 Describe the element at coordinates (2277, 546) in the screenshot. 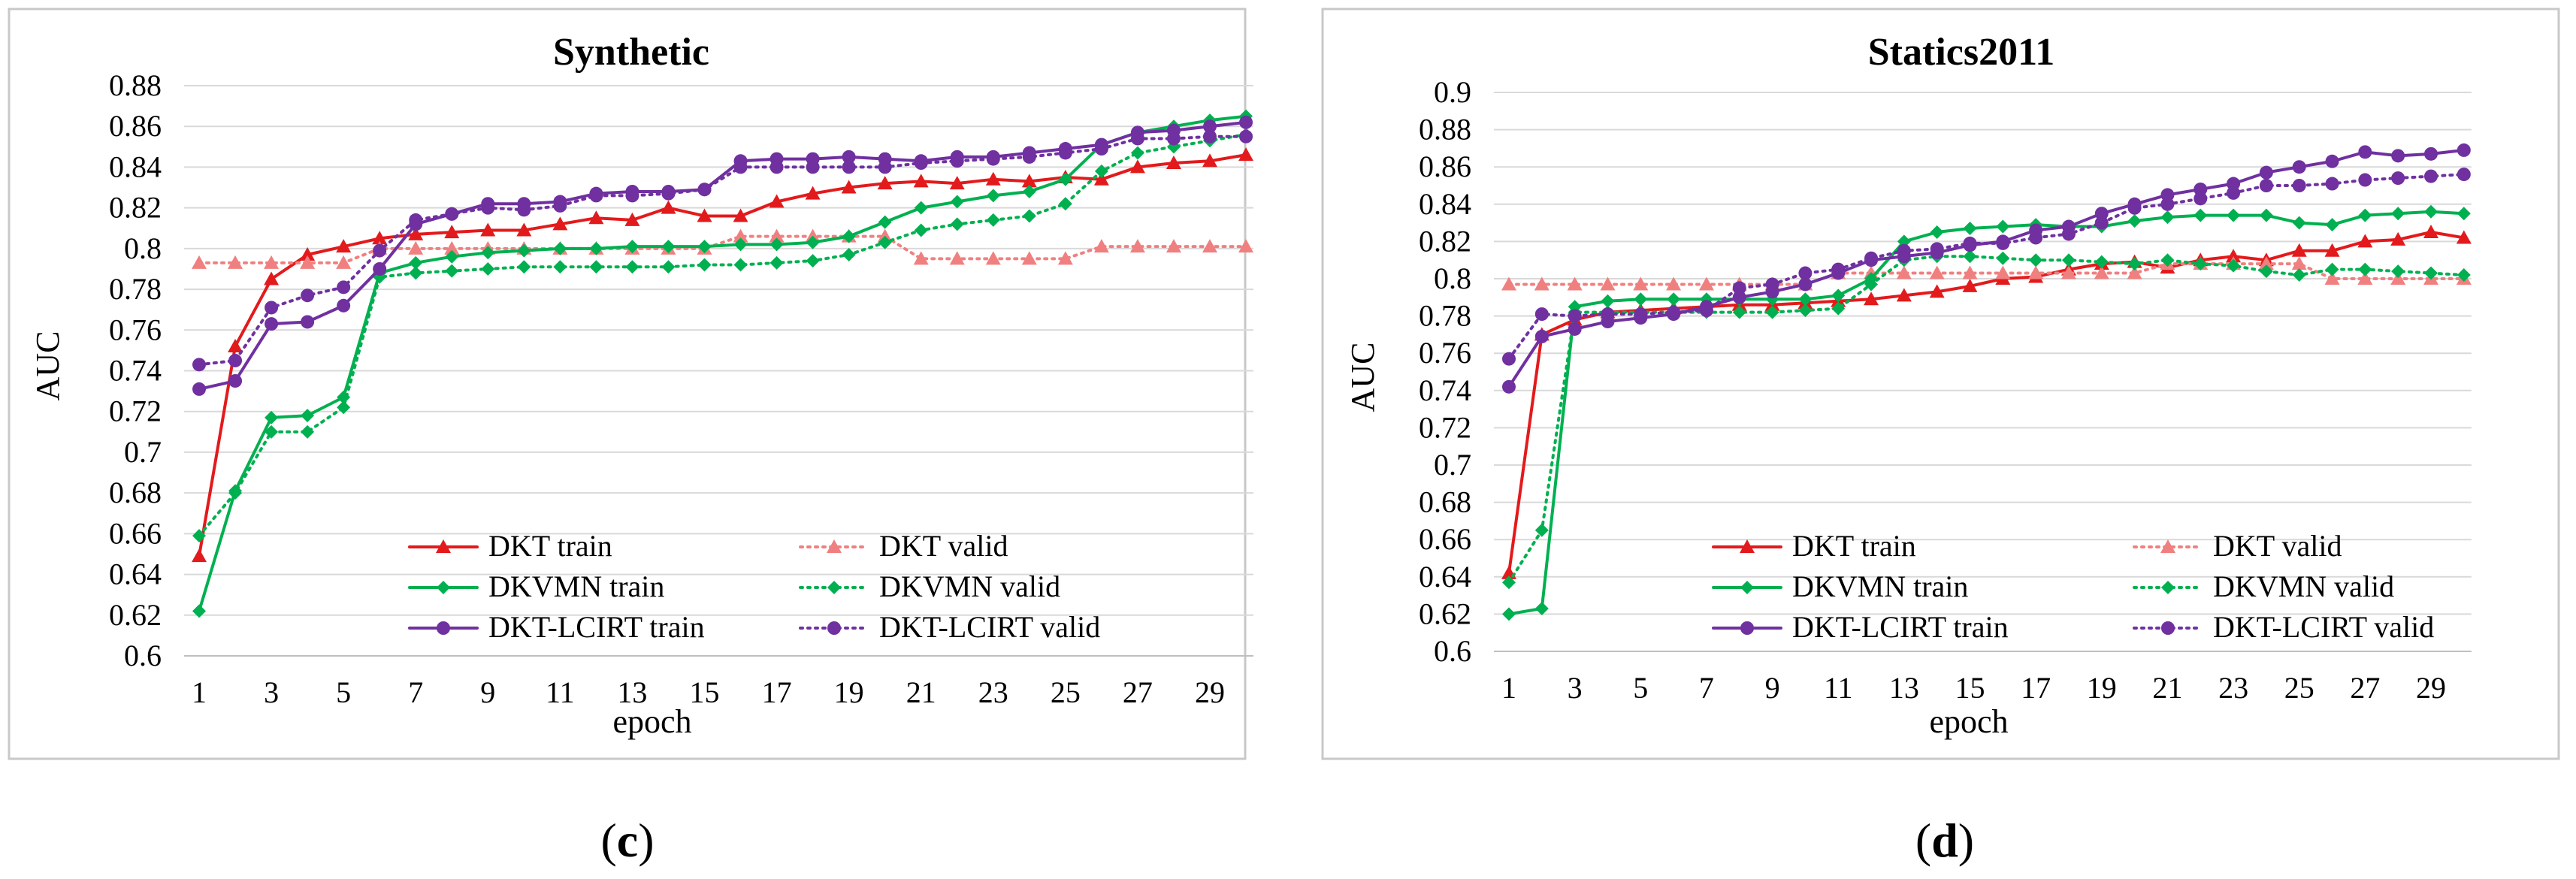

I see `legend-label: DKT valid` at that location.